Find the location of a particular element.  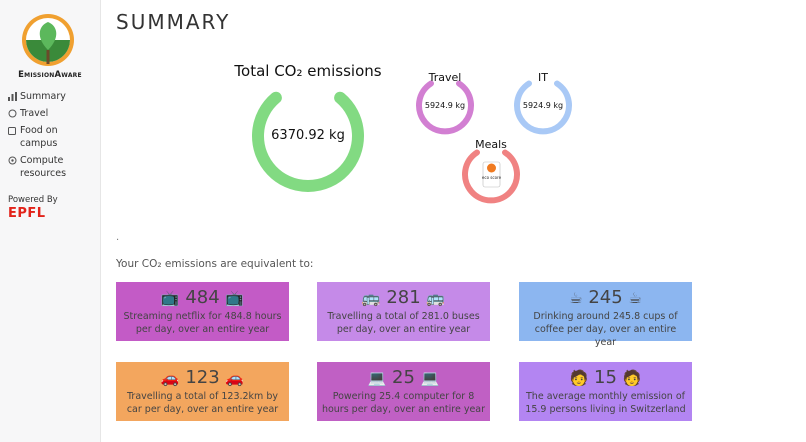

nav-label: Summary is located at coordinates (43, 96).